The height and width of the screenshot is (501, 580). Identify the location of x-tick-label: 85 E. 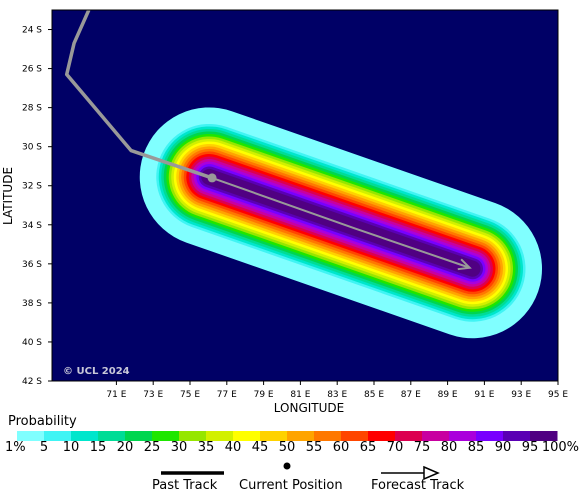
(374, 395).